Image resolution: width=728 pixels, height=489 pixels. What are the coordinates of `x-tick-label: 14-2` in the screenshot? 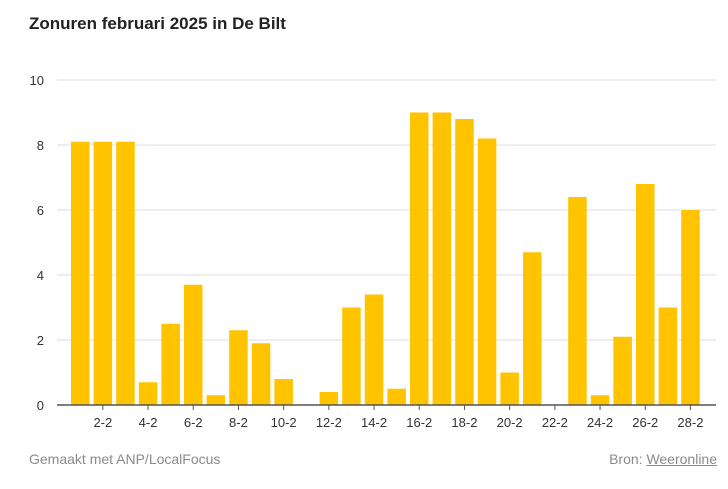 It's located at (374, 422).